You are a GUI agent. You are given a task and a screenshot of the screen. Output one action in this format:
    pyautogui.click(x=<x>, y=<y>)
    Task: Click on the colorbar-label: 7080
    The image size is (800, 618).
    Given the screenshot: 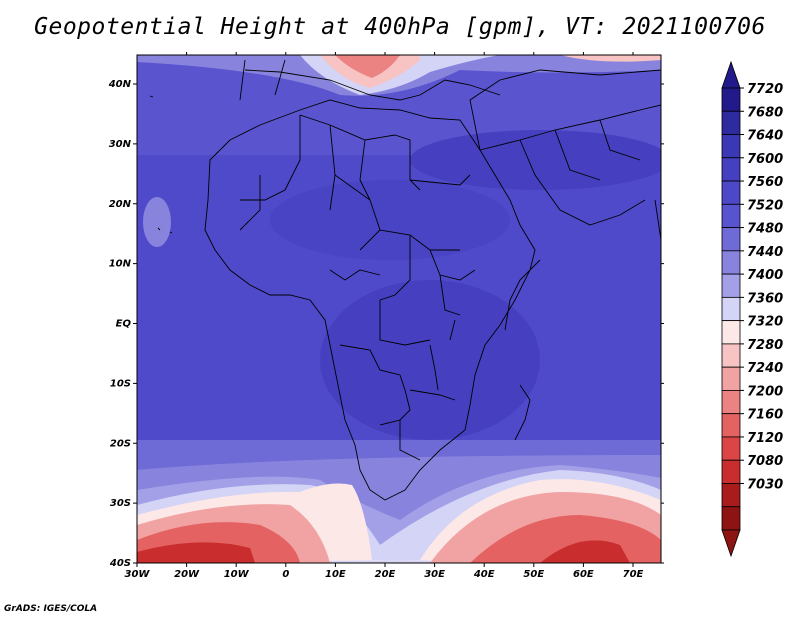 What is the action you would take?
    pyautogui.click(x=765, y=461)
    